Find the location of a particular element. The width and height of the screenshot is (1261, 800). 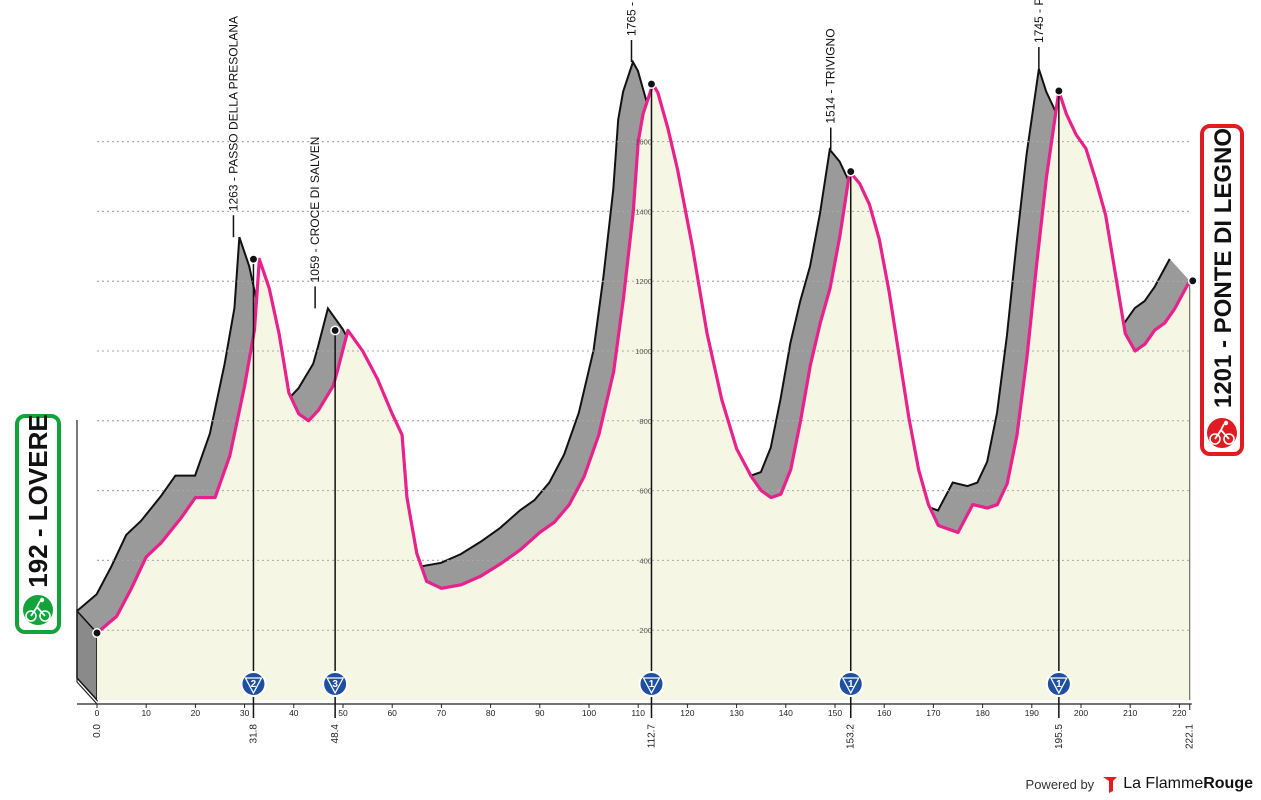

x-tick-label: 10 is located at coordinates (146, 713).